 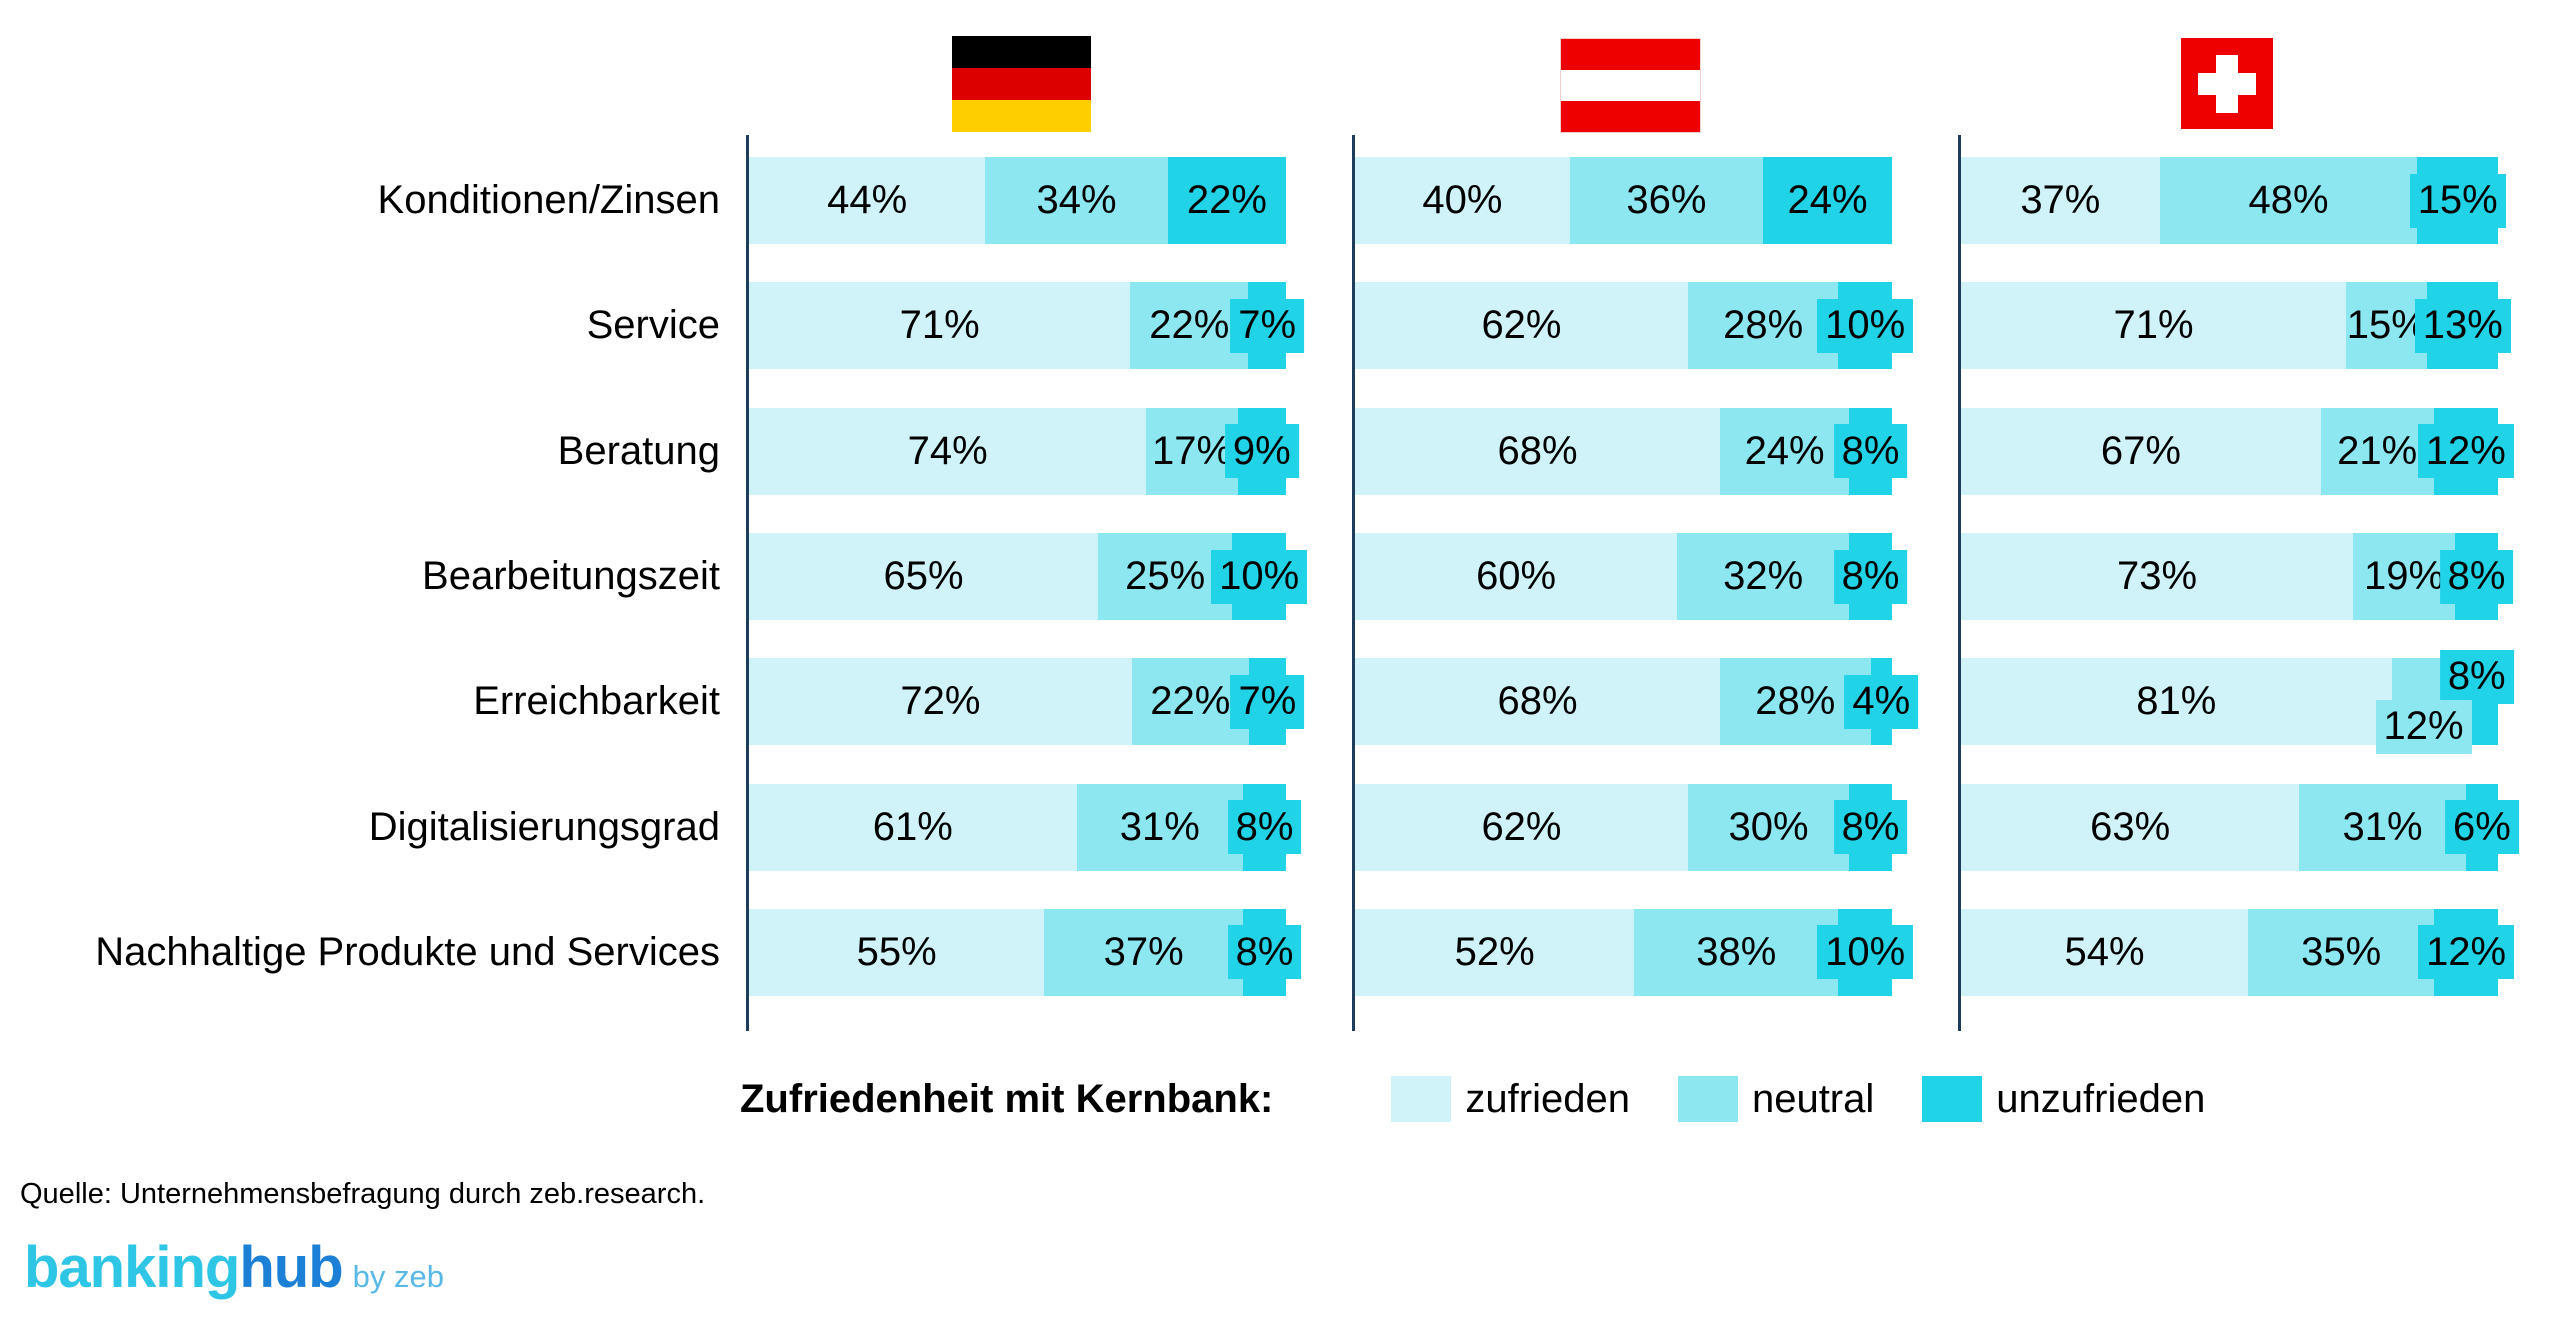 I want to click on bar-segment-zufrieden: 44%, so click(x=867, y=201).